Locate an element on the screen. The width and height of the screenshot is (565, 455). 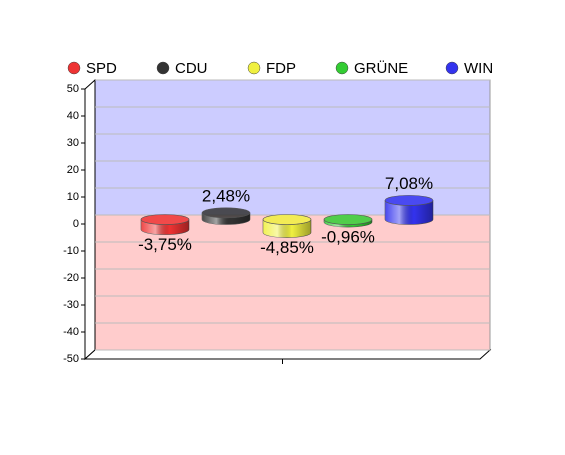
legend-label: FDP is located at coordinates (281, 68).